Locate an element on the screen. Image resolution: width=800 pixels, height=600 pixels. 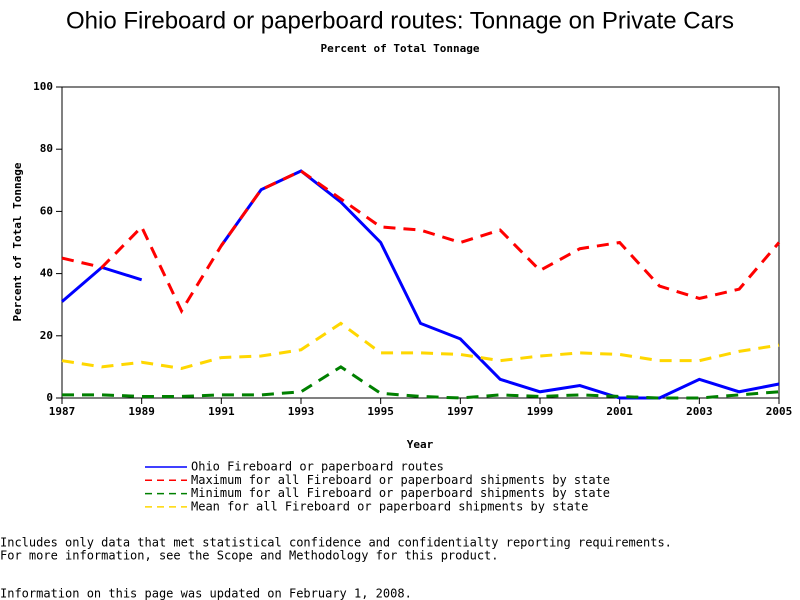
y-axis-label: Percent of Total Tonnage is located at coordinates (17, 241).